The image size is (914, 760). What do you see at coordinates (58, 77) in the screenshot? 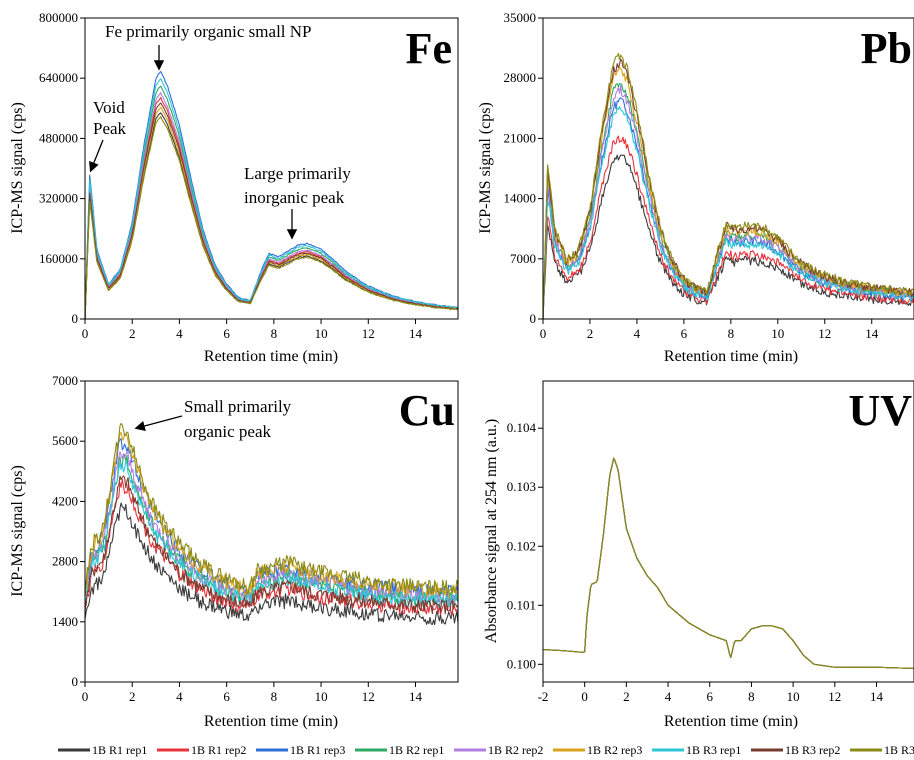
I see `fe-y-tick-label: 640000` at bounding box center [58, 77].